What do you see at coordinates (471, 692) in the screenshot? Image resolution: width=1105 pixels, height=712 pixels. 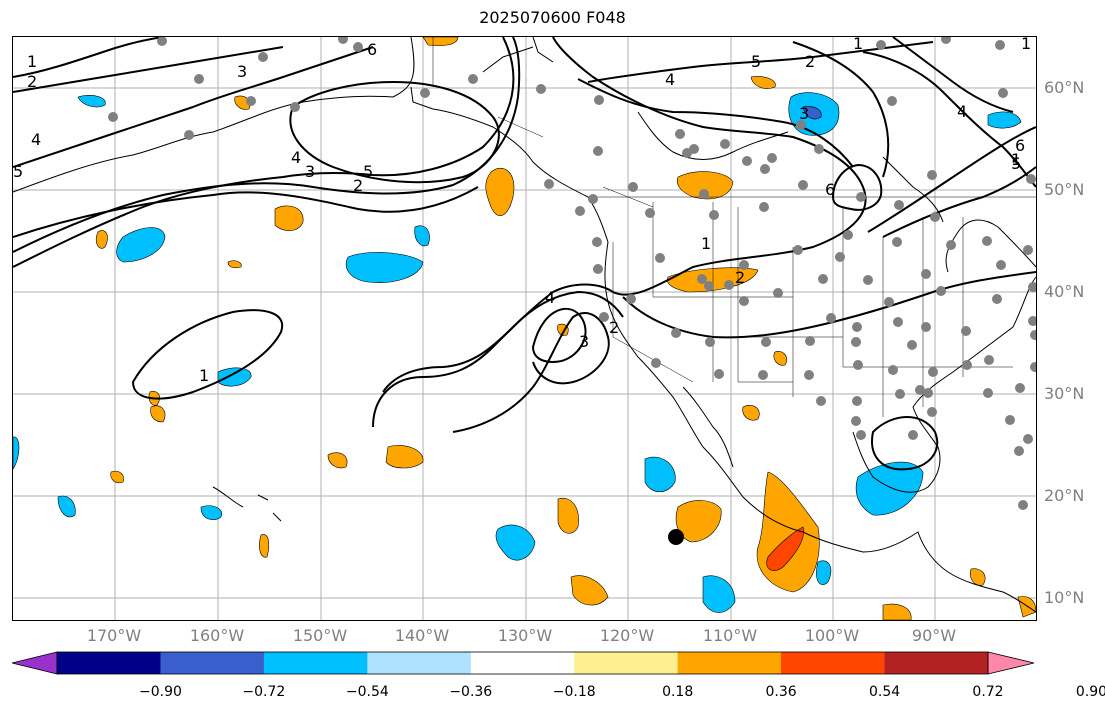 I see `colorbar-tick-label: −0.36` at bounding box center [471, 692].